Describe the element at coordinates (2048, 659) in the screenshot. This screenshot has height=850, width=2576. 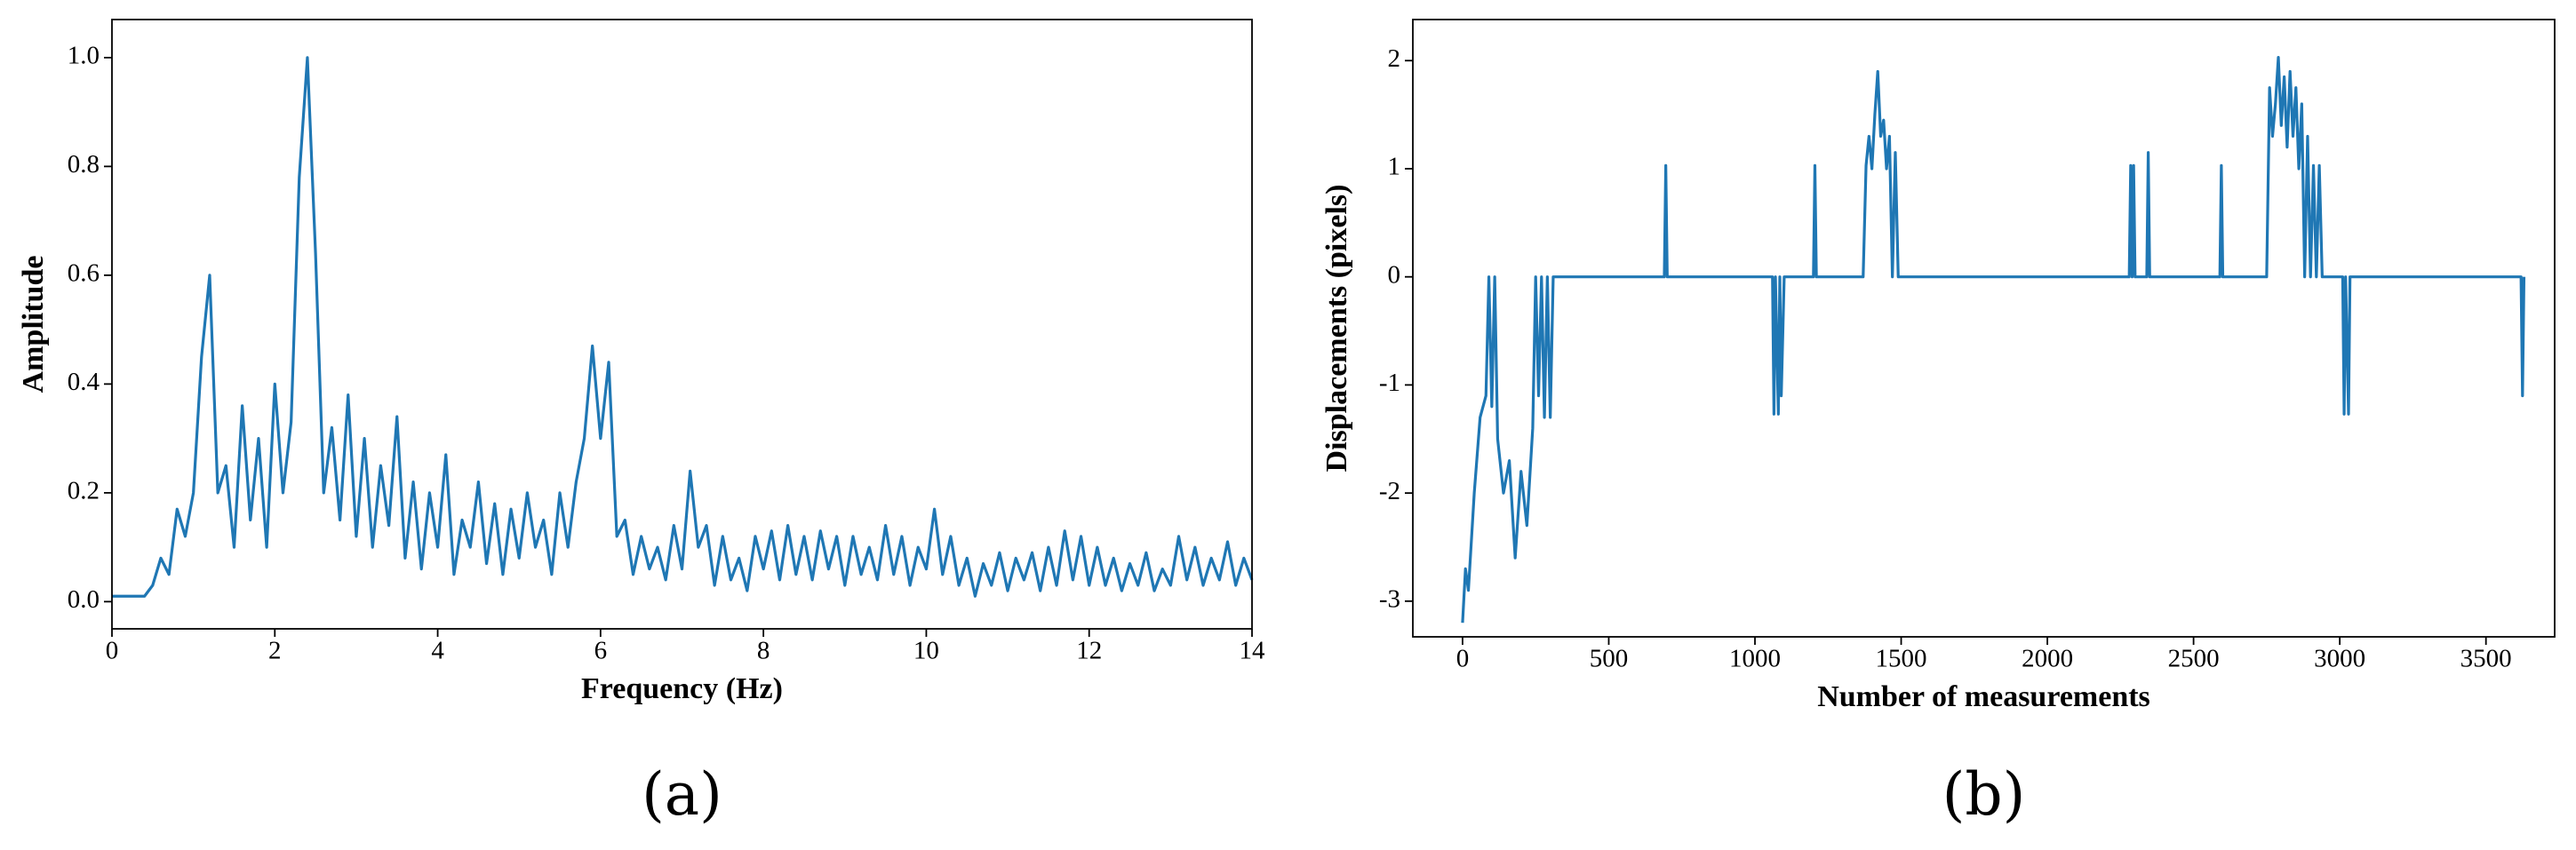
I see `x-tick-label: 2000` at that location.